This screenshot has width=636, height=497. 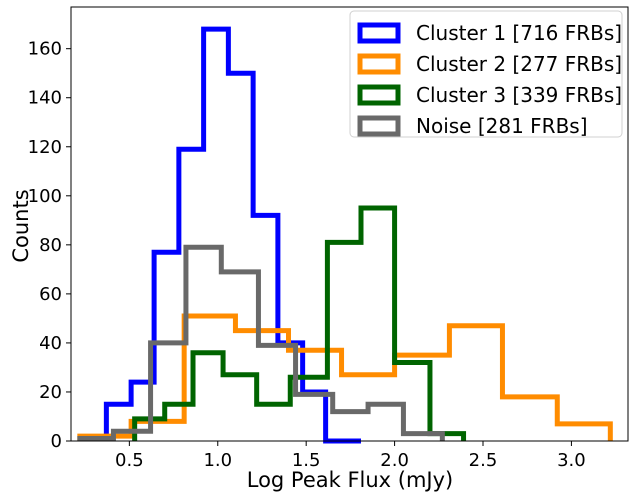 What do you see at coordinates (21, 225) in the screenshot?
I see `y-axis-label: Counts` at bounding box center [21, 225].